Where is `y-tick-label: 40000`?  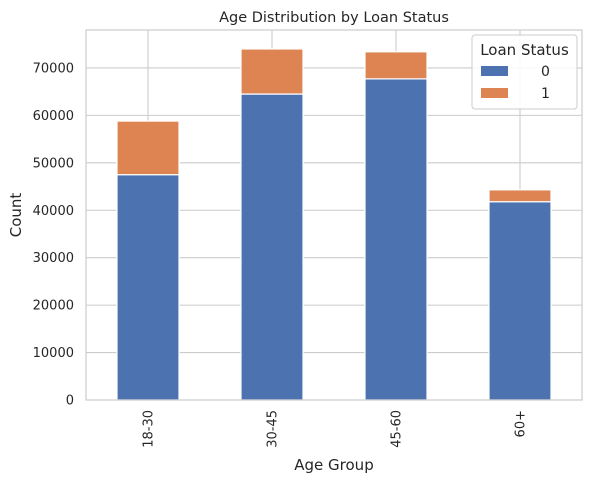
y-tick-label: 40000 is located at coordinates (53, 211).